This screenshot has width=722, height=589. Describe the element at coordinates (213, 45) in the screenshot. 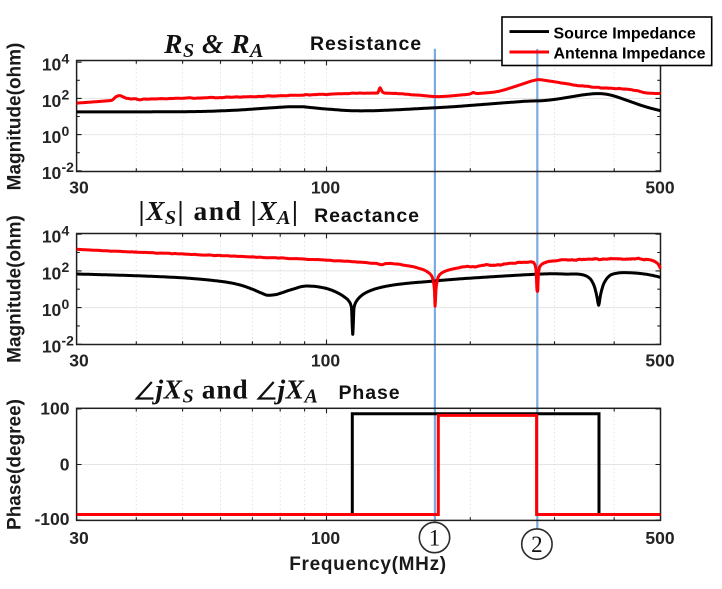

I see `svg-text: RS & RA` at that location.